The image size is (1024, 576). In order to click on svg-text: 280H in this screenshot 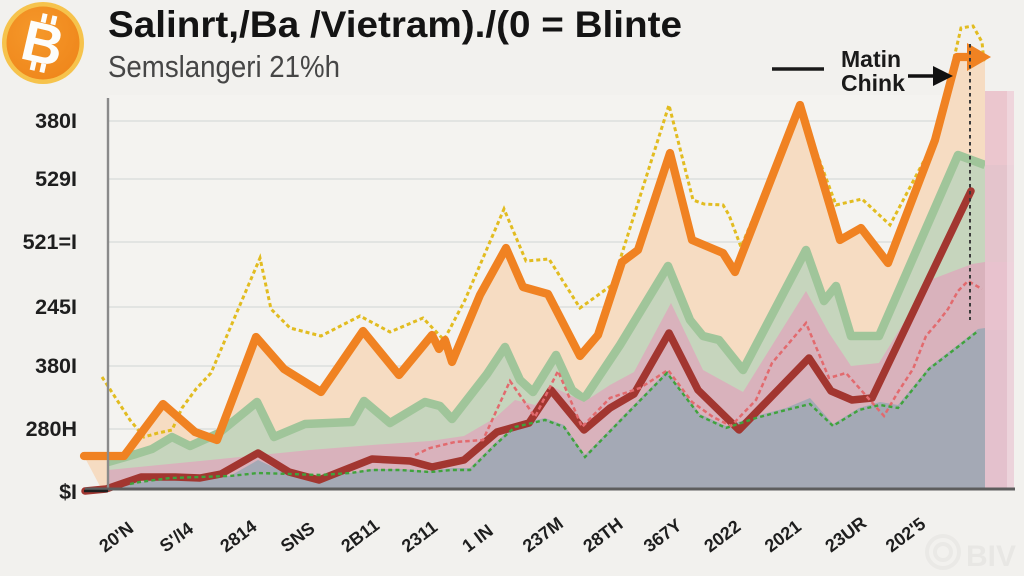, I will do `click(51, 429)`.